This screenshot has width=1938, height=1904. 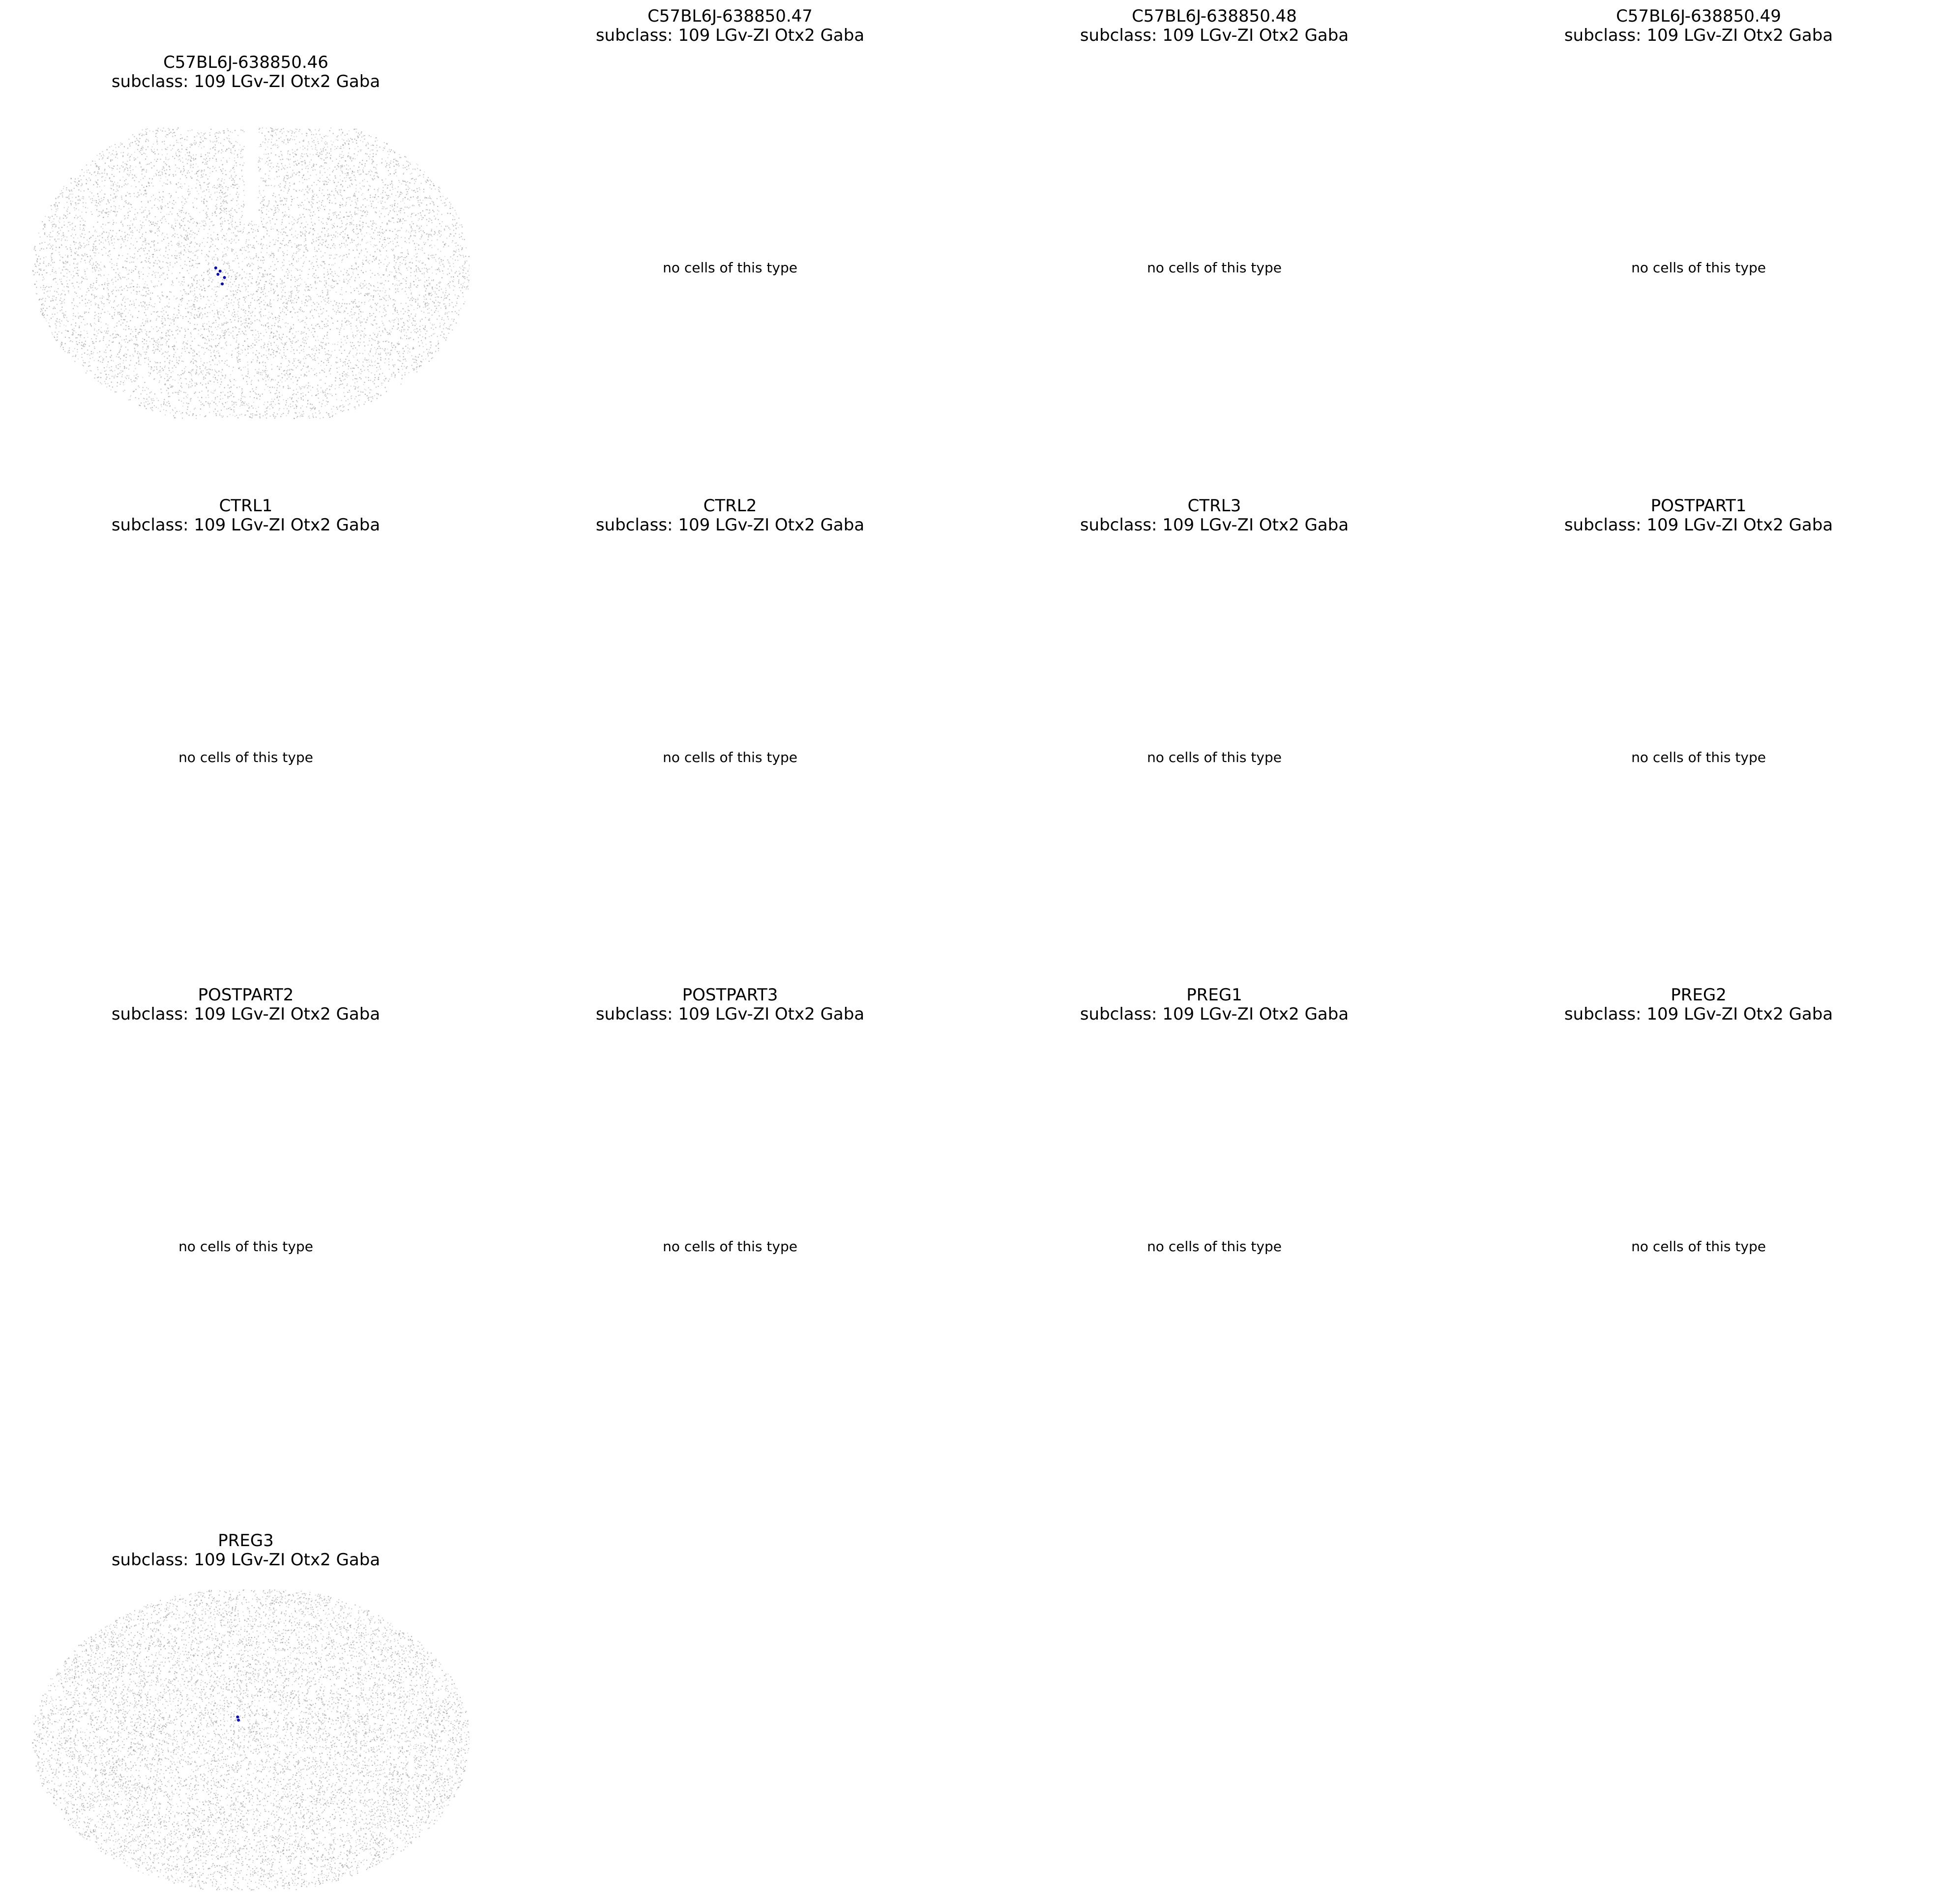 I want to click on panel-title: CTRL2 subclass: 109 LGv-ZI Otx2 Gaba, so click(x=730, y=516).